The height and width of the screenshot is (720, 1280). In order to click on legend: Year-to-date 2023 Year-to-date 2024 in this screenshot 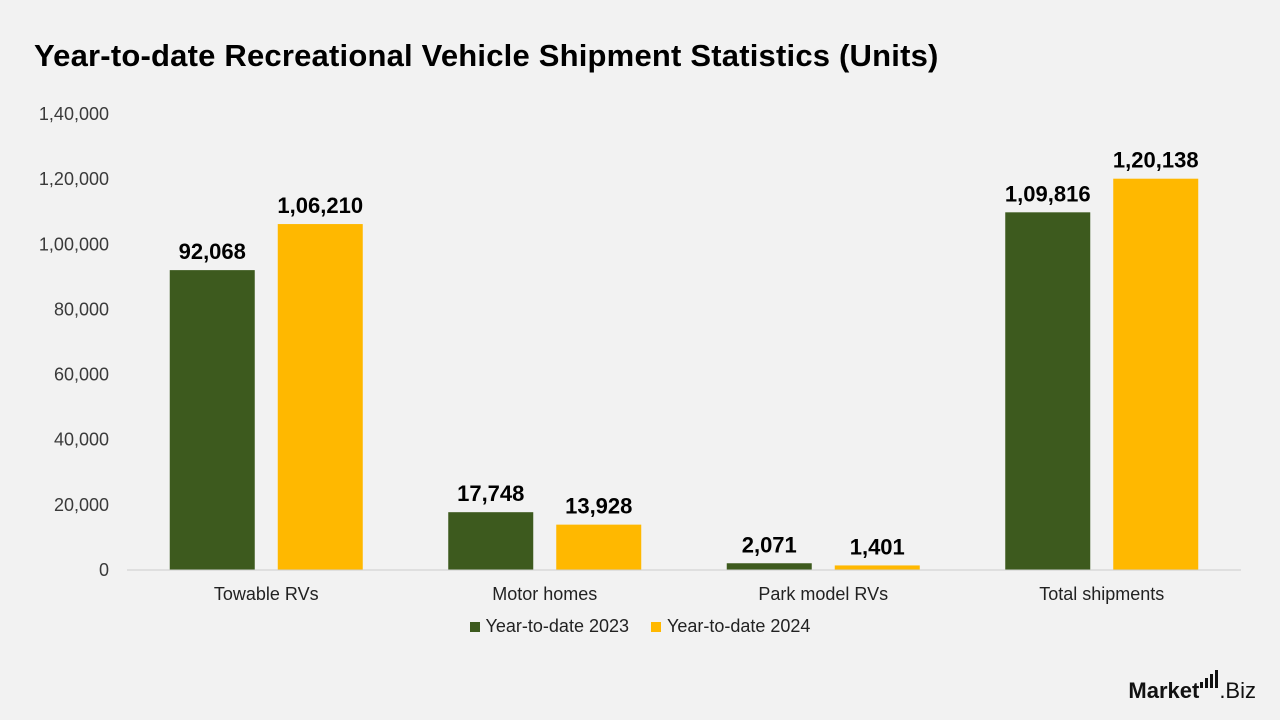, I will do `click(640, 626)`.